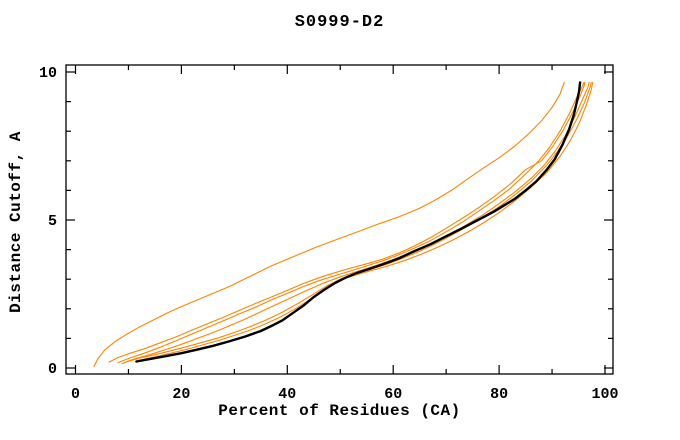  I want to click on y-tick-label: 5, so click(52, 221).